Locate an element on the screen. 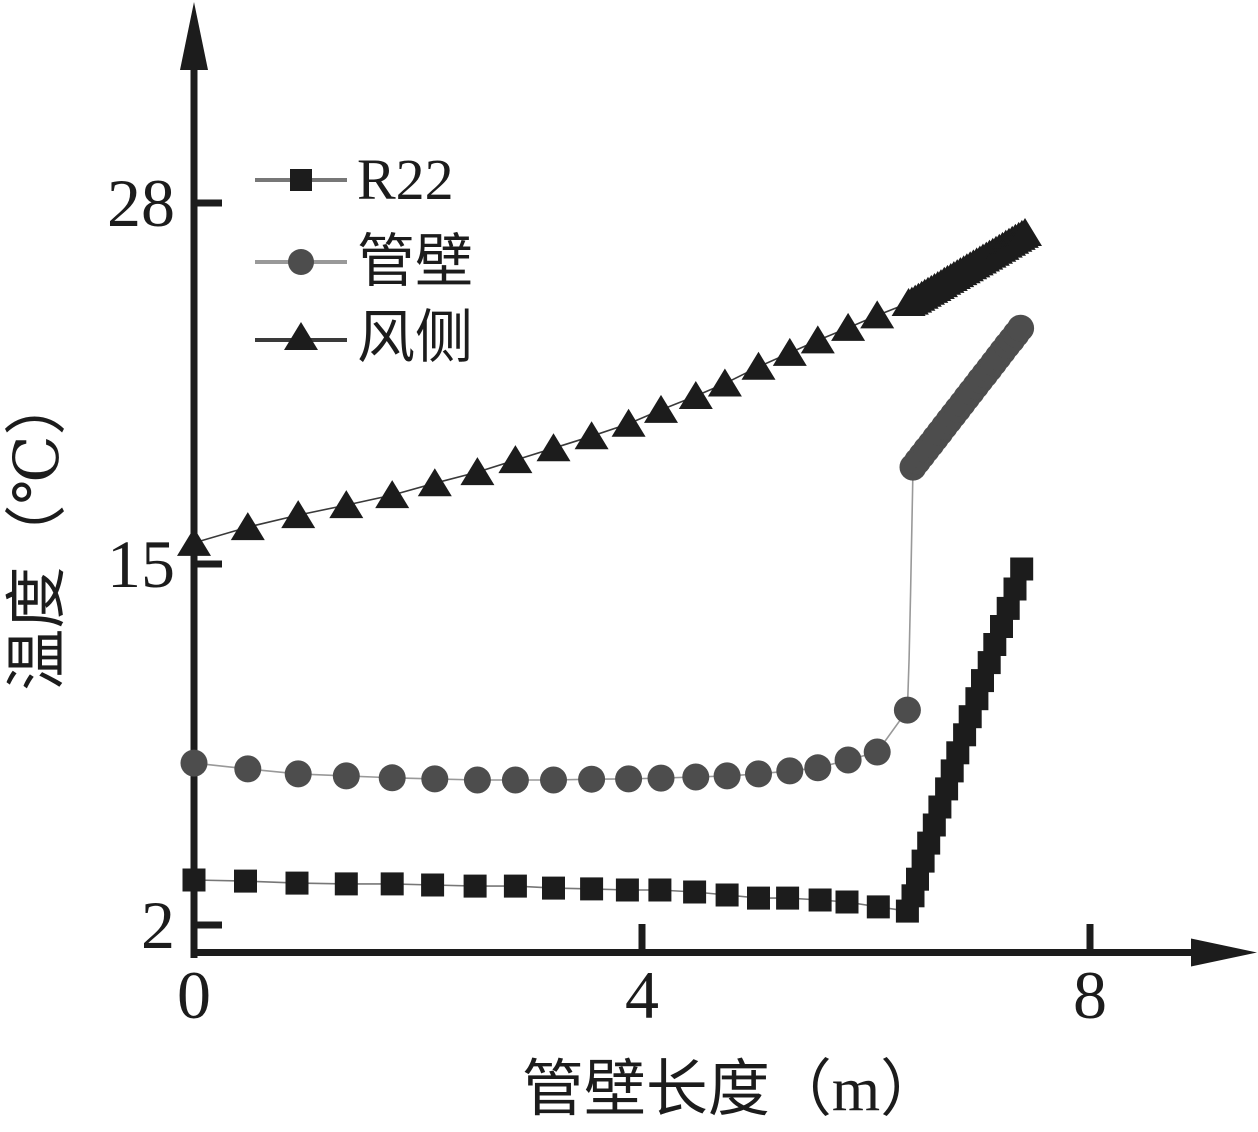 The width and height of the screenshot is (1258, 1132). legend-label: R22 is located at coordinates (405, 179).